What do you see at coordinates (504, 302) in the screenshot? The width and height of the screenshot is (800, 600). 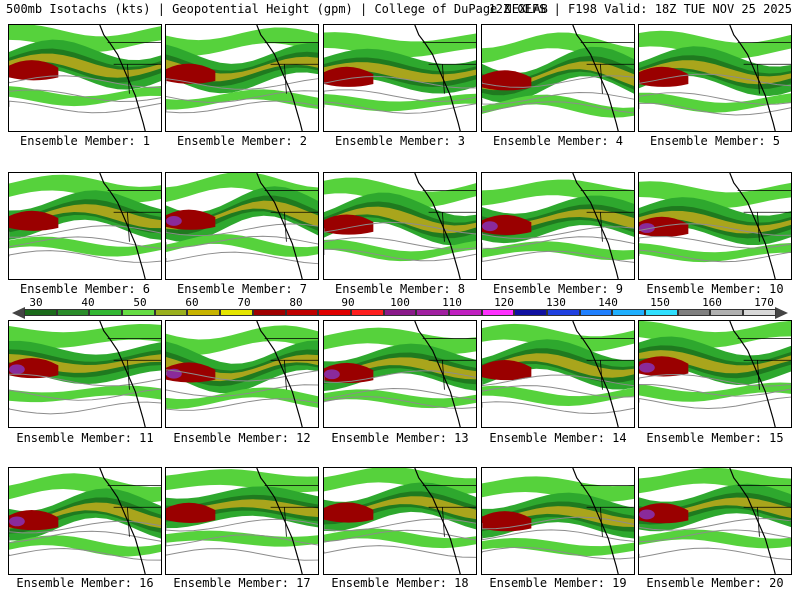 I see `colorbar-tick-label: 120` at bounding box center [504, 302].